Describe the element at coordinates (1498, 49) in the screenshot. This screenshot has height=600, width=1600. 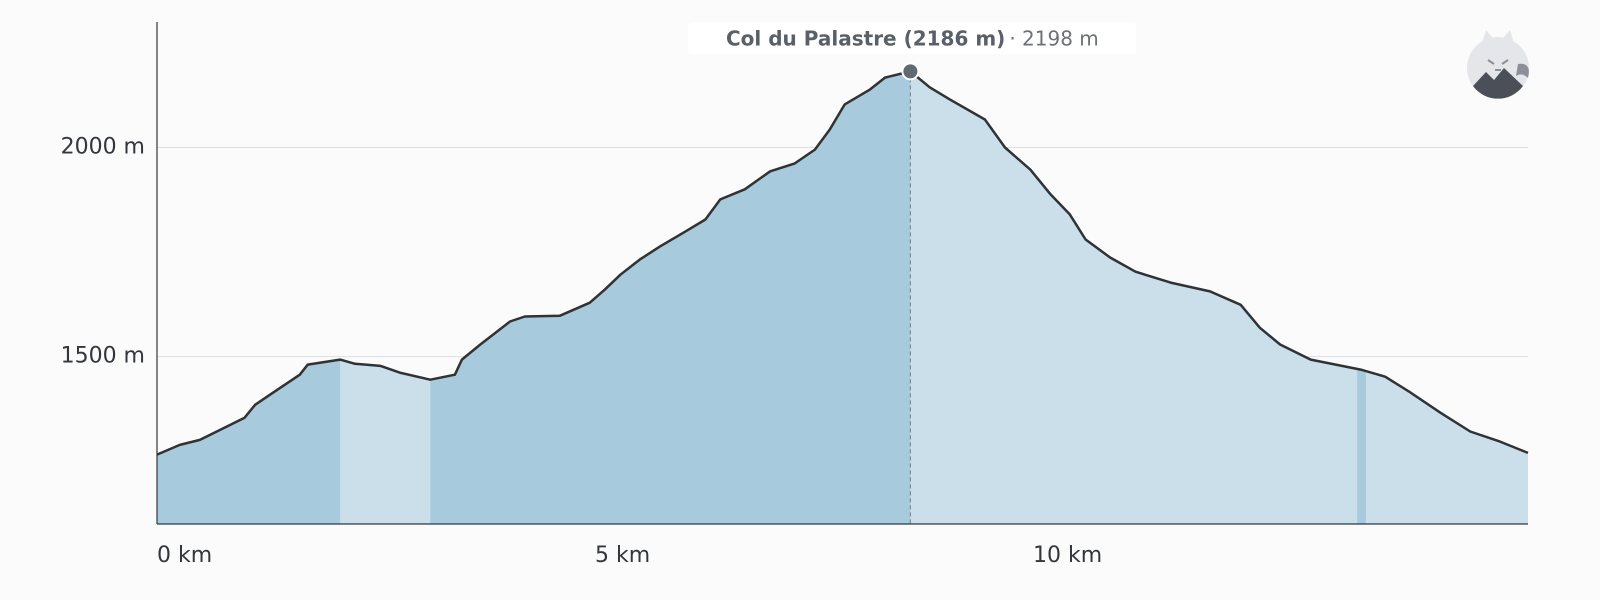
I see `logo-ears` at that location.